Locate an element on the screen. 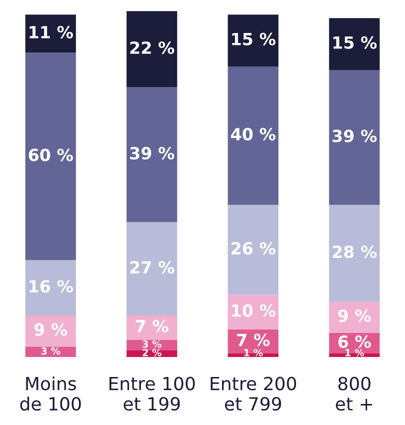 This screenshot has height=425, width=405. data-label: 27 % is located at coordinates (152, 267).